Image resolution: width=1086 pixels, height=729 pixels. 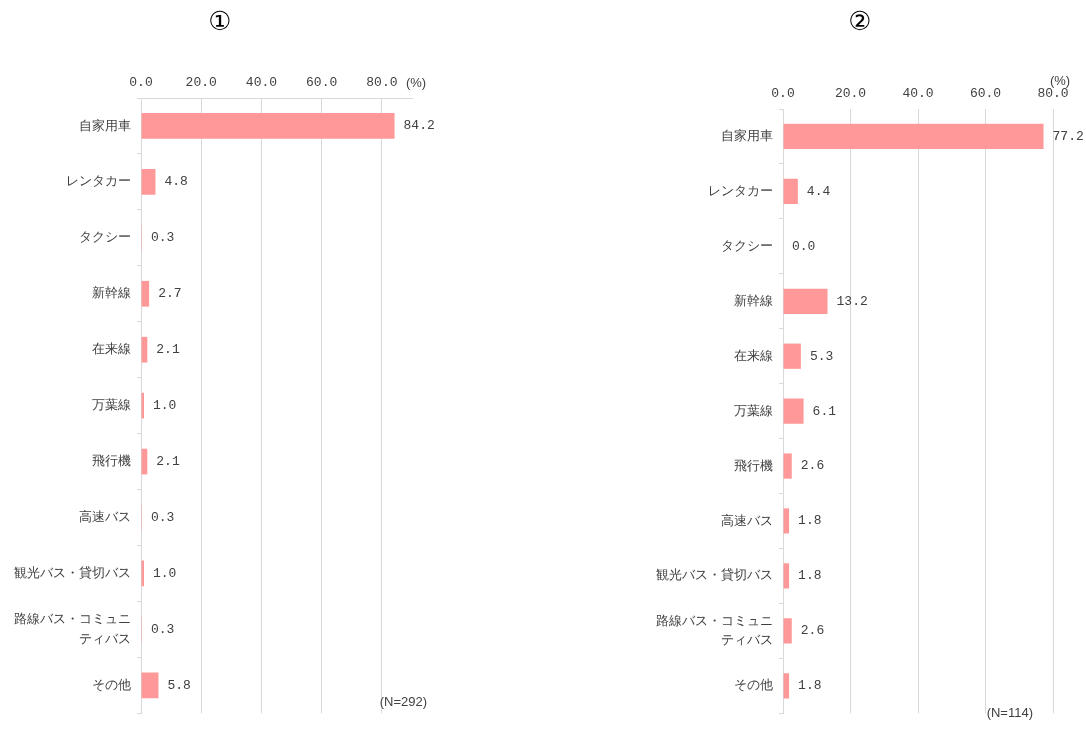 What do you see at coordinates (403, 701) in the screenshot?
I see `annotation: (N=292)` at bounding box center [403, 701].